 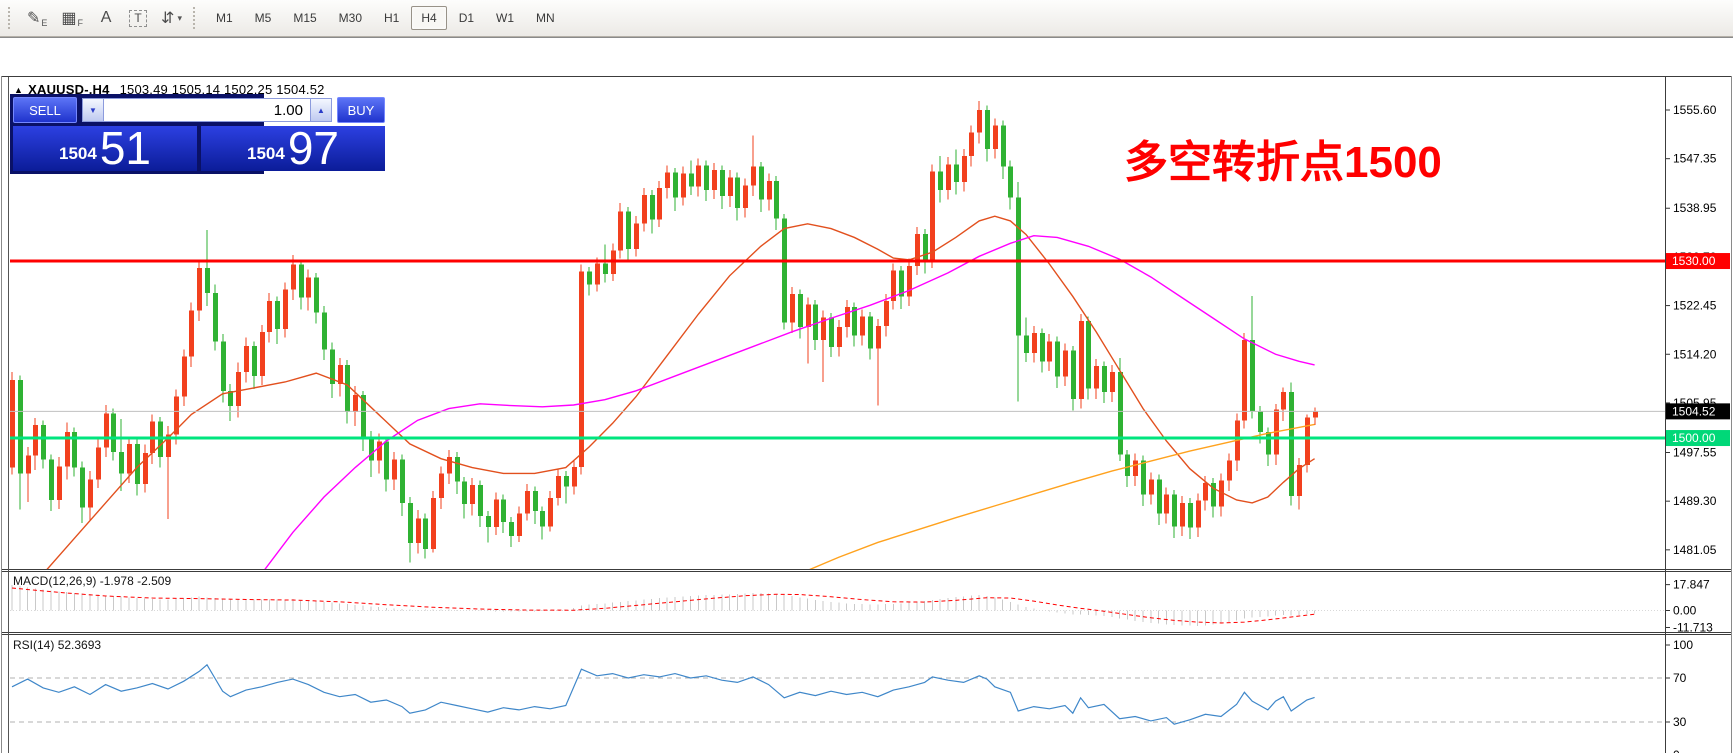 I want to click on macd-signal-value: -2.509, so click(x=154, y=581).